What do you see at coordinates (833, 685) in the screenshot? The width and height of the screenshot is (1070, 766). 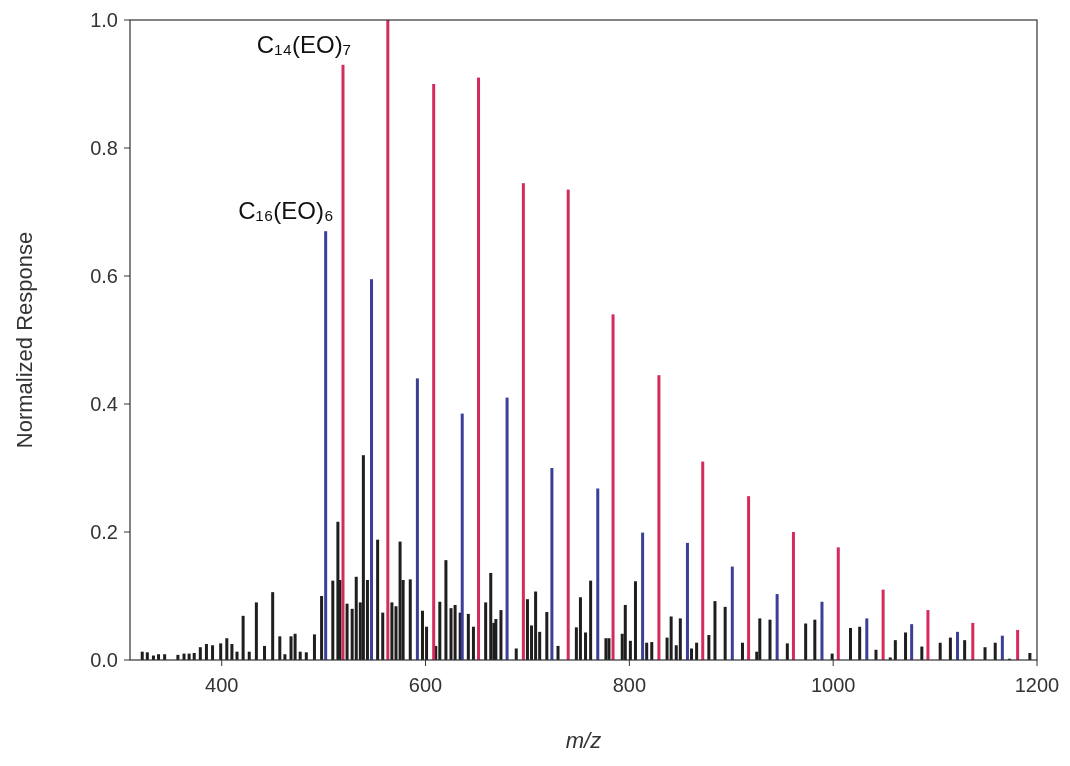 I see `x-tick-label: 1000` at bounding box center [833, 685].